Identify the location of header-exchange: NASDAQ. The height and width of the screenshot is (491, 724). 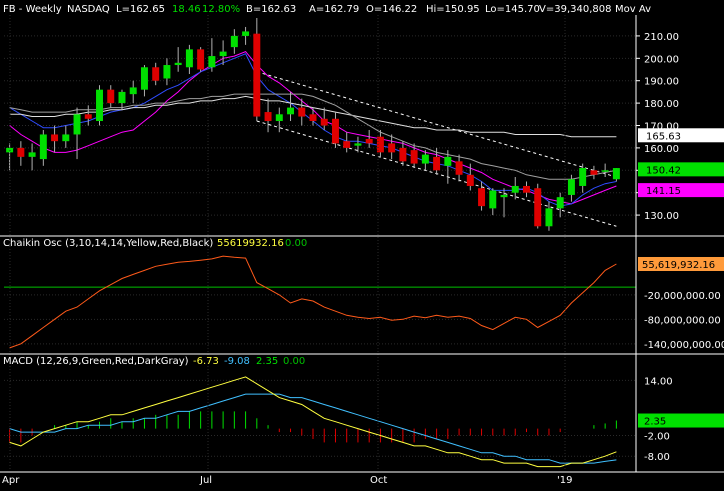
(88, 9).